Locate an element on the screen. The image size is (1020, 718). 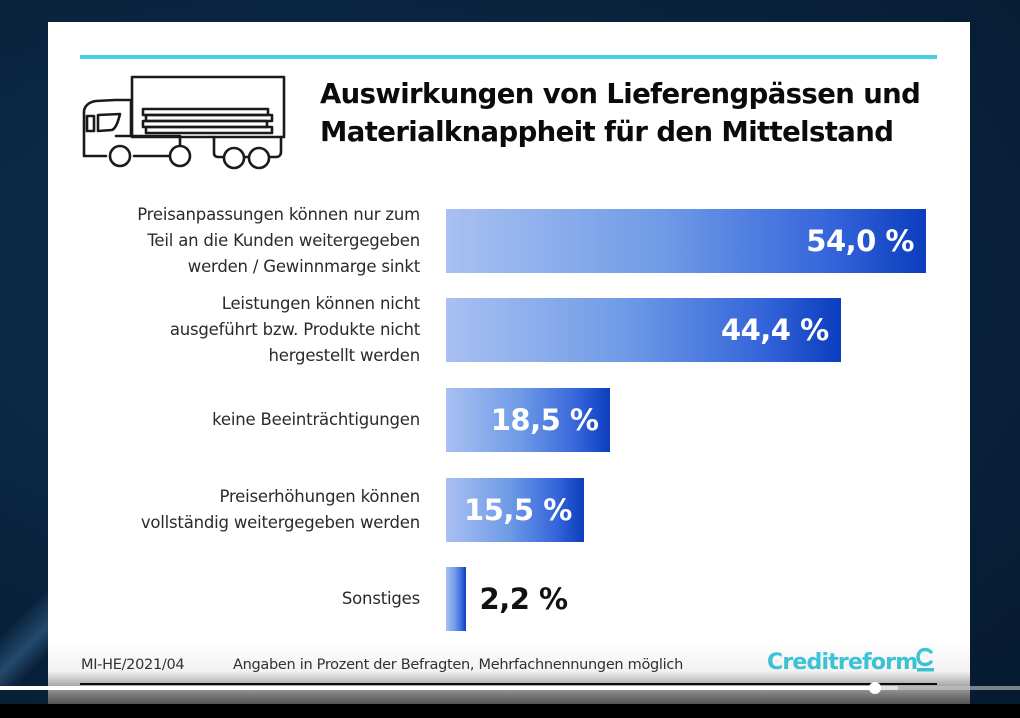
category-label: keine Beeinträchtigungen is located at coordinates (240, 420).